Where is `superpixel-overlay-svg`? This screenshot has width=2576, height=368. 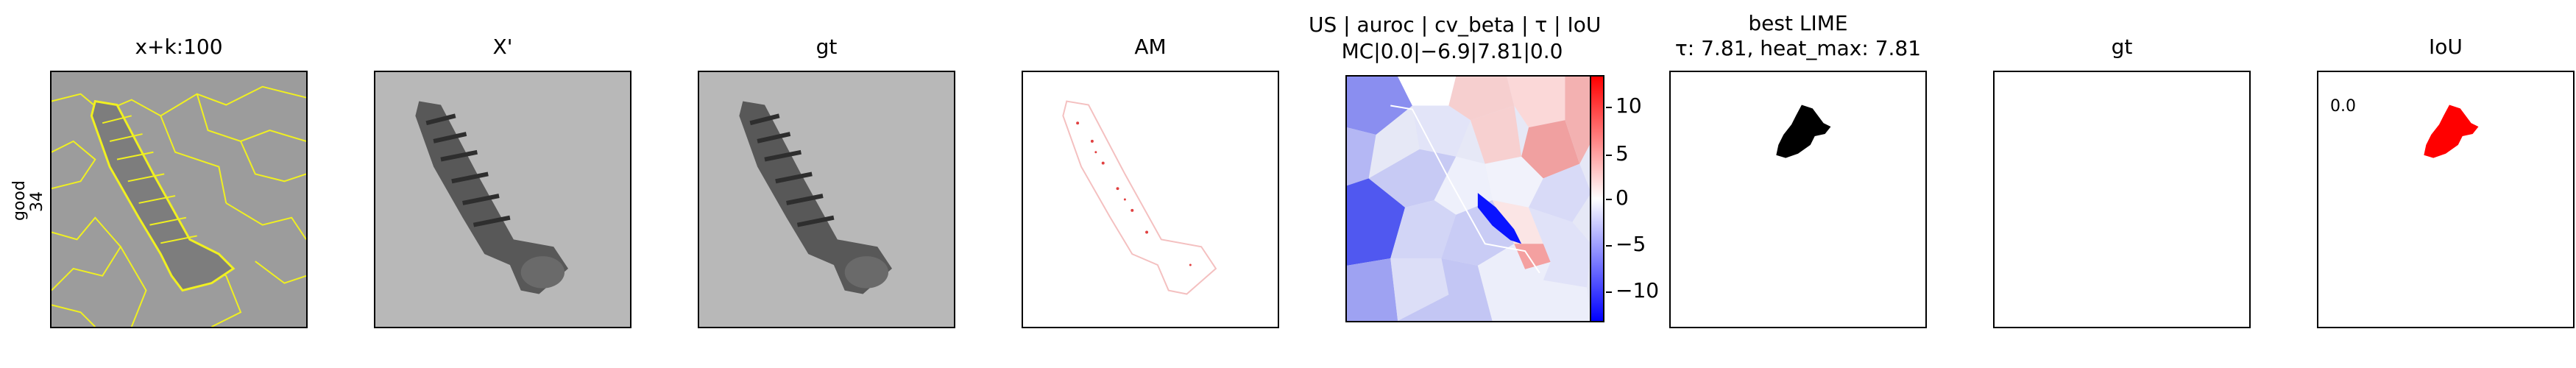
superpixel-overlay-svg is located at coordinates (179, 200).